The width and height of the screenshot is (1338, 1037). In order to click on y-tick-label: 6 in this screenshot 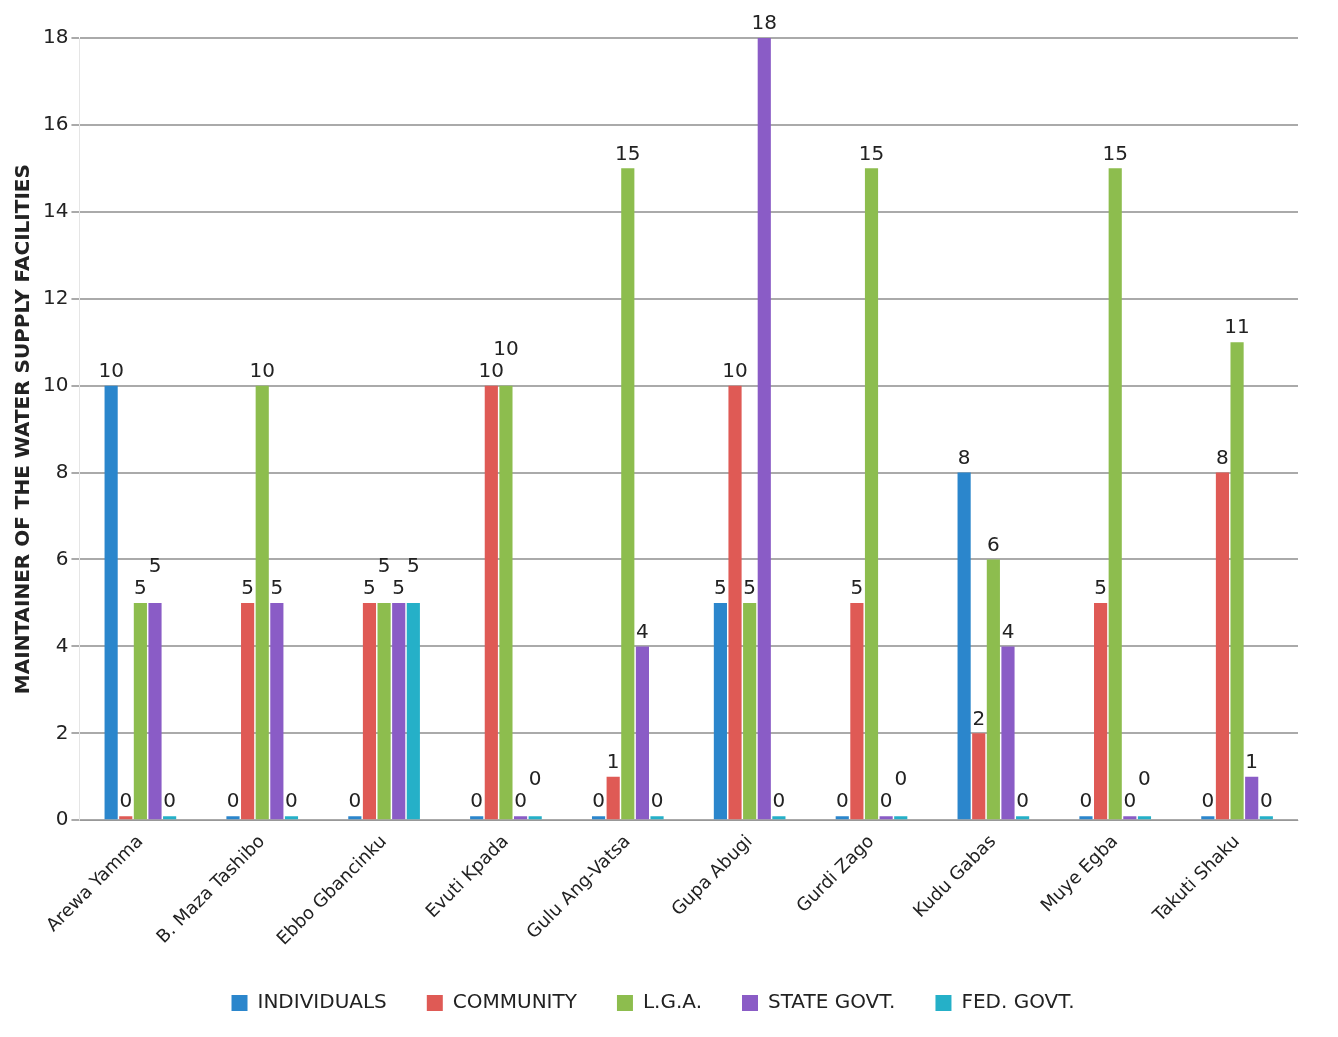, I will do `click(62, 557)`.